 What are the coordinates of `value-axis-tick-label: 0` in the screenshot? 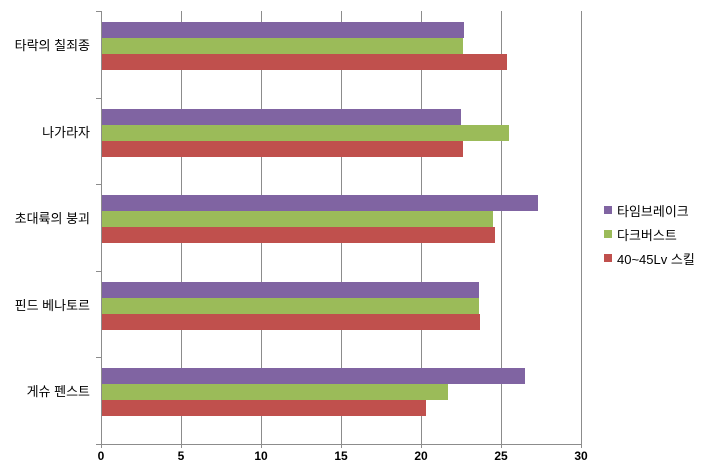 It's located at (101, 456).